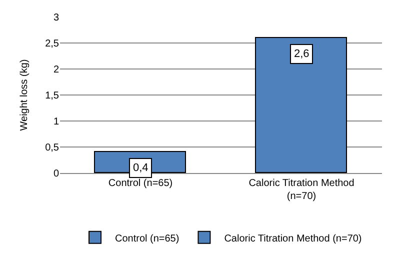  Describe the element at coordinates (56, 70) in the screenshot. I see `y-tick-label: 2` at that location.